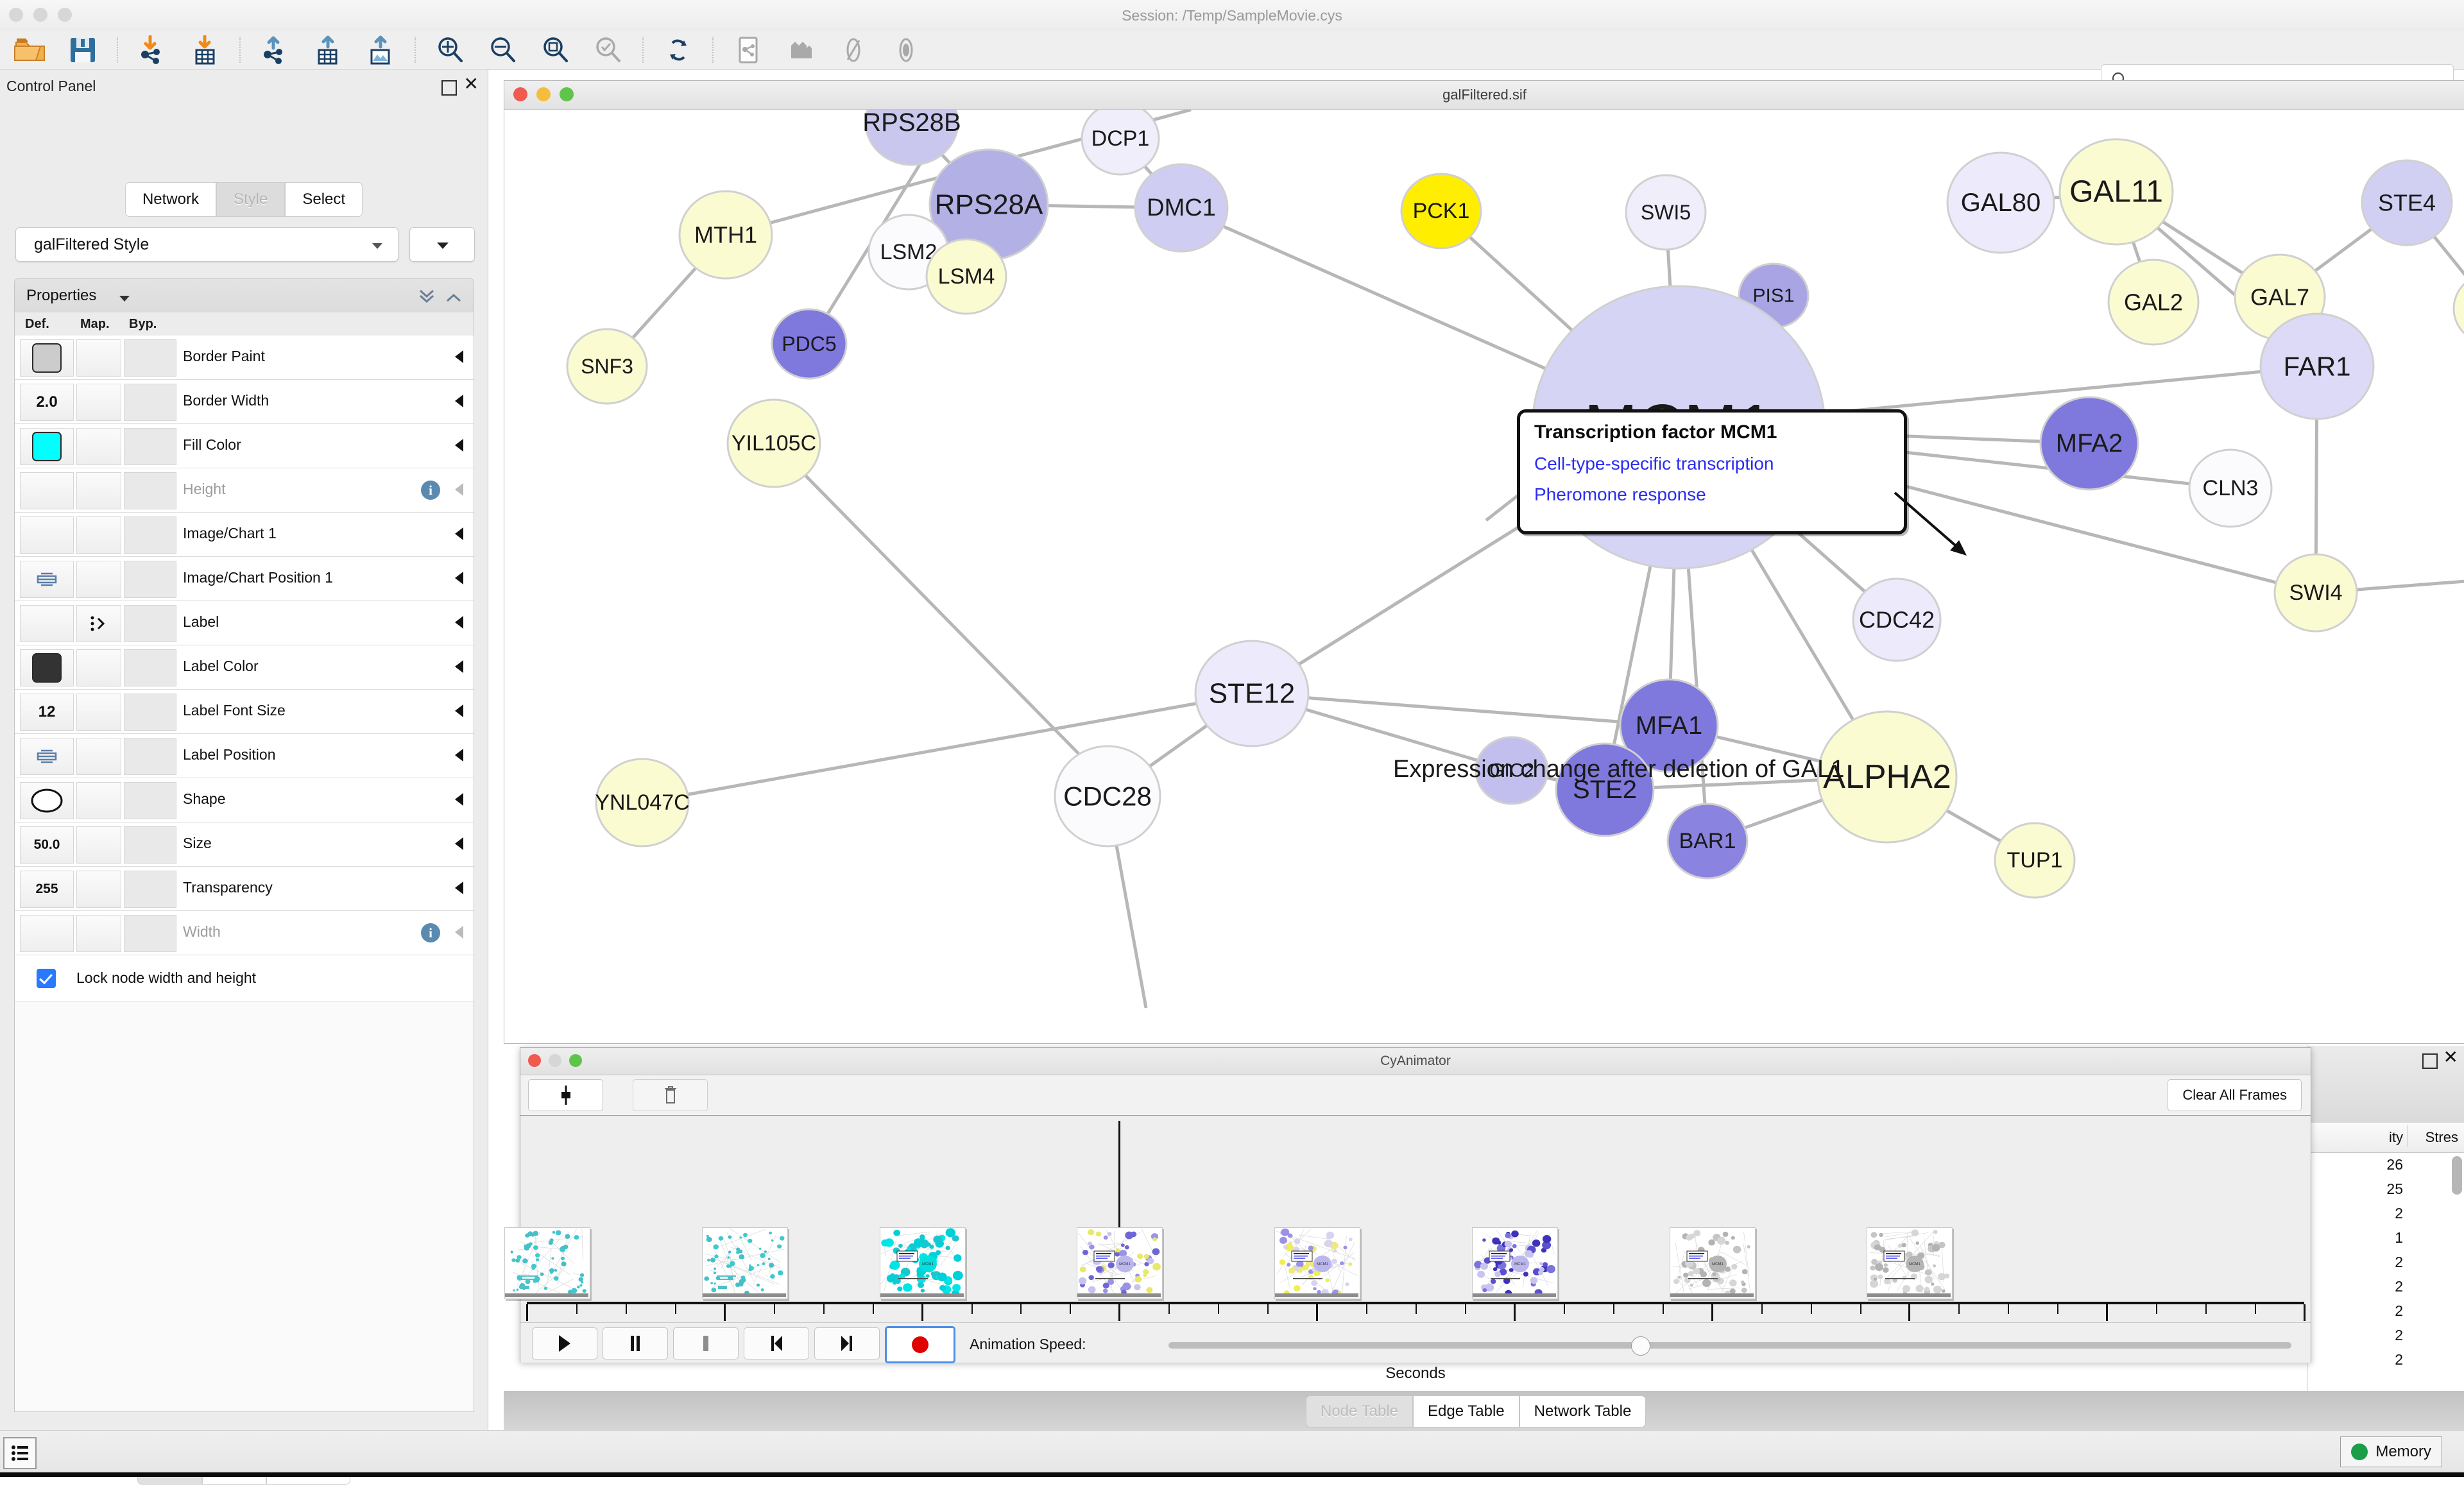 The image size is (2464, 1491). What do you see at coordinates (245, 358) in the screenshot?
I see `property-row: Border Paint` at bounding box center [245, 358].